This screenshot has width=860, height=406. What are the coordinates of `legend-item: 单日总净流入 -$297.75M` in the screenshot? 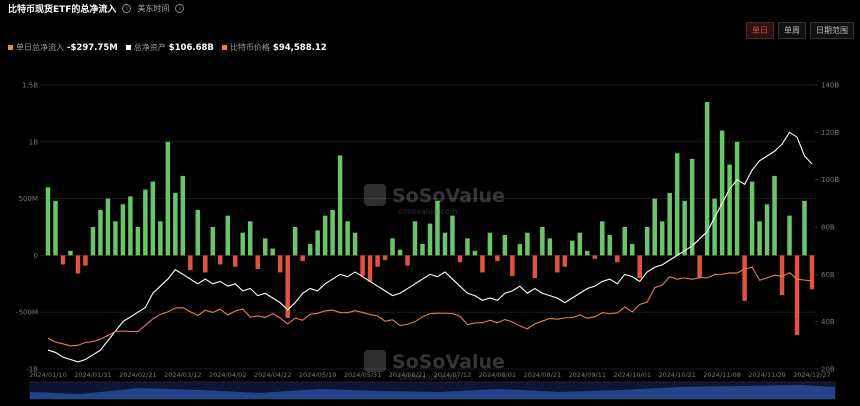 It's located at (63, 47).